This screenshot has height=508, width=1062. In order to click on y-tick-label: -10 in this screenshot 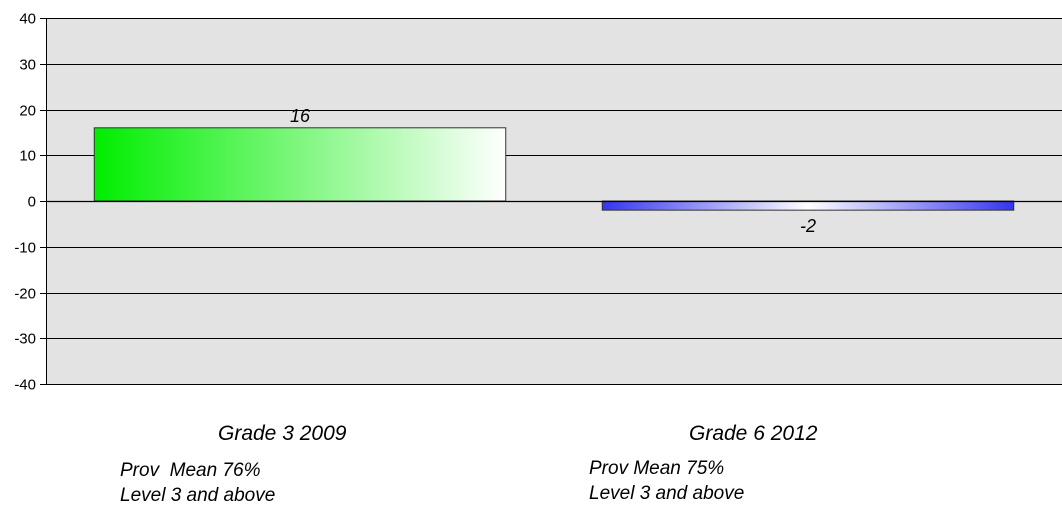, I will do `click(25, 248)`.